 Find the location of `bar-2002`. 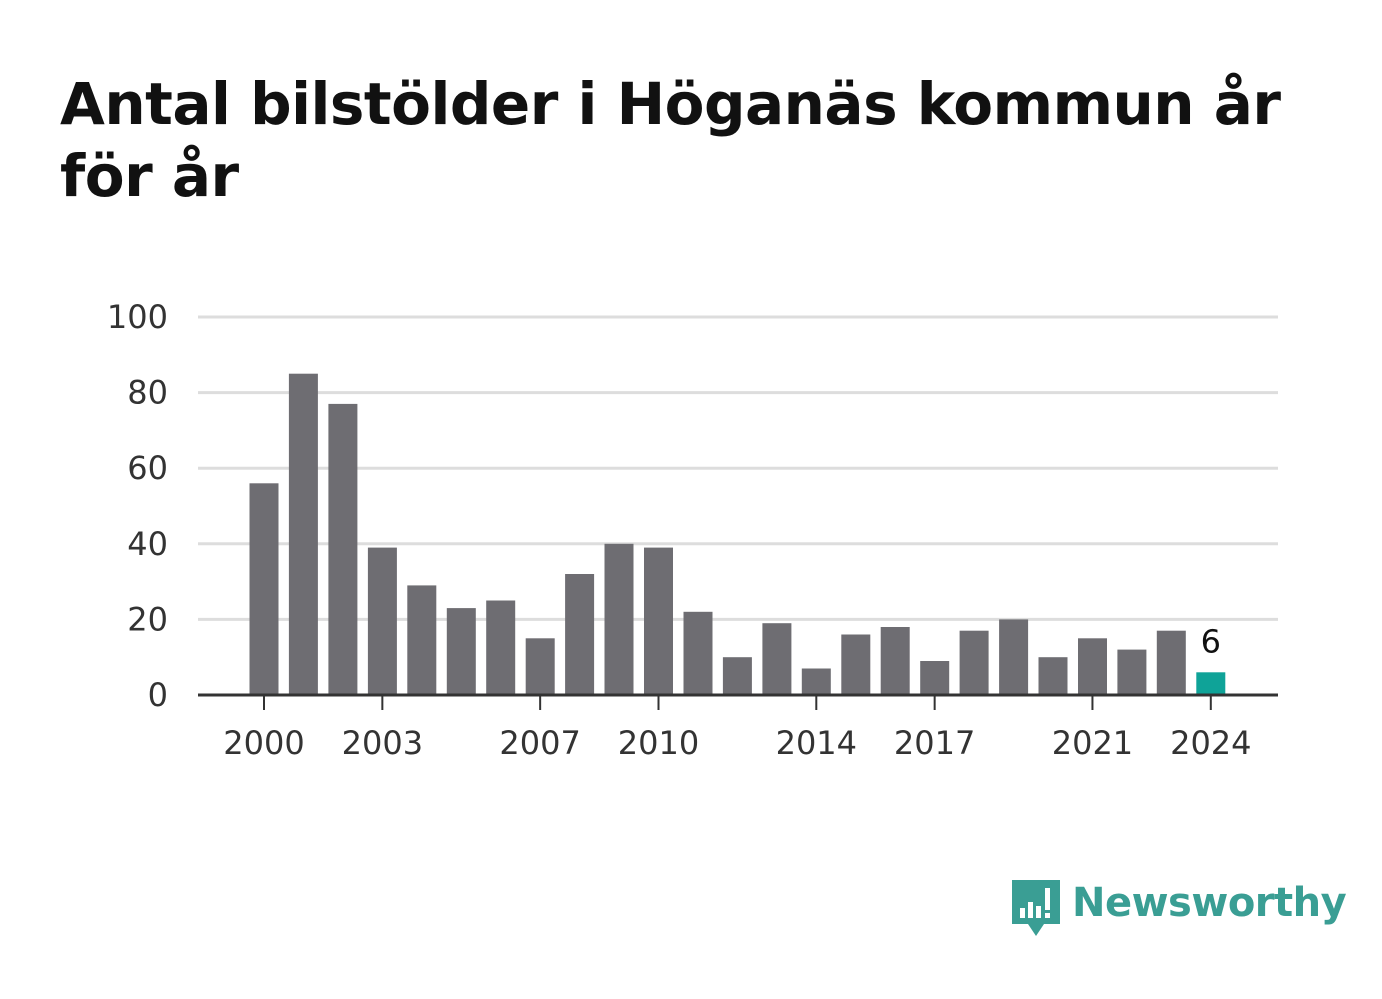

bar-2002 is located at coordinates (342, 549).